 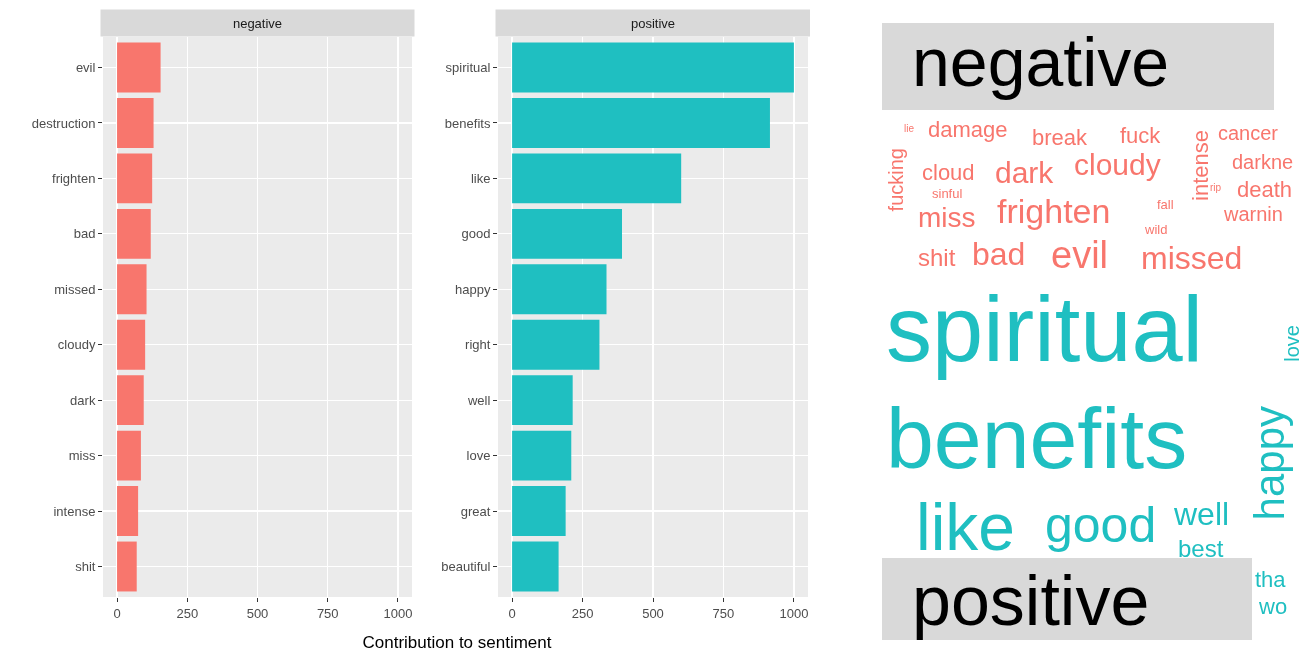 What do you see at coordinates (1117, 164) in the screenshot?
I see `text: cloudy` at bounding box center [1117, 164].